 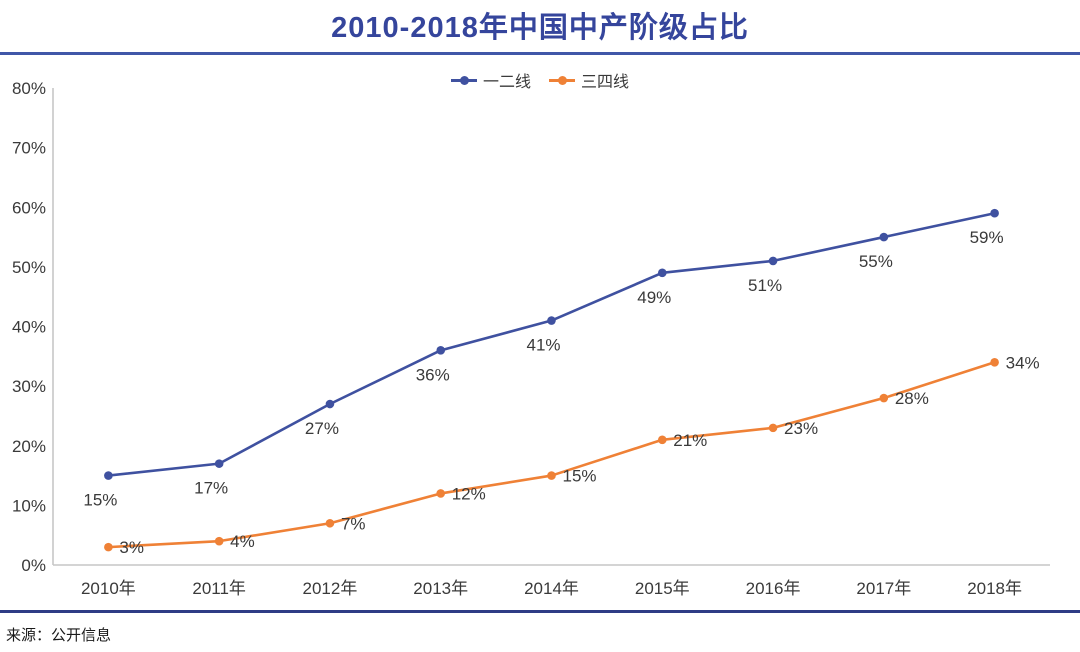 What do you see at coordinates (540, 28) in the screenshot?
I see `chart-title: 2010-2018年中国中产阶级占比` at bounding box center [540, 28].